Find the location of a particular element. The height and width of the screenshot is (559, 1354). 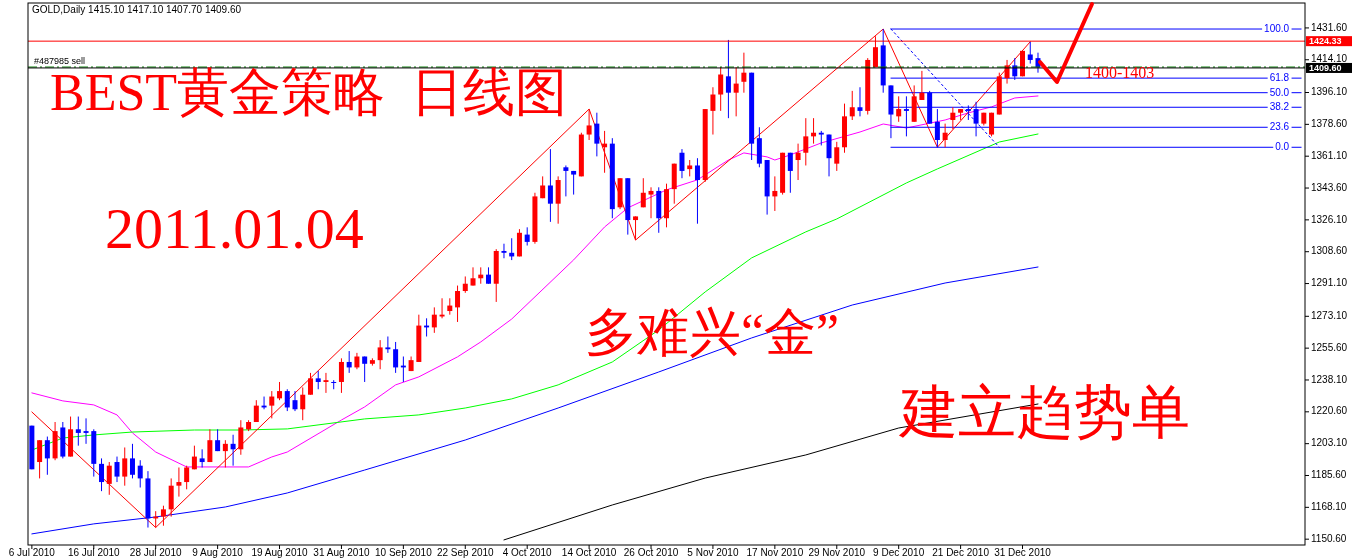

y-tick-label: 1308.60 is located at coordinates (1329, 251).